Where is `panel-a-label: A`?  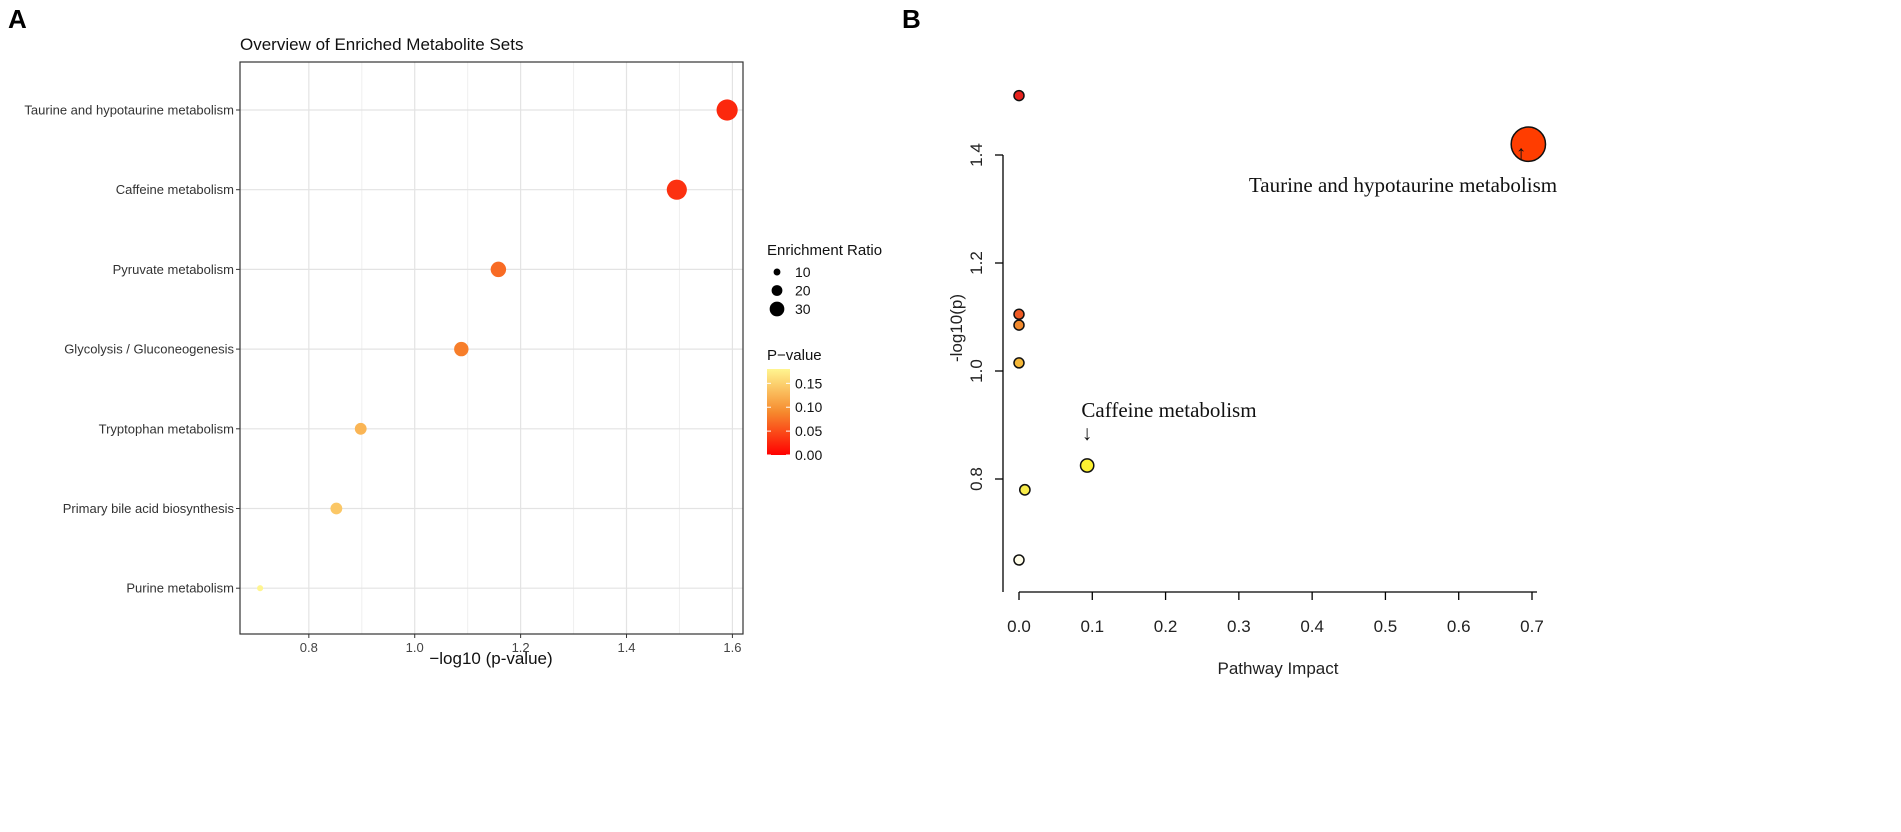
panel-a-label: A is located at coordinates (17, 19).